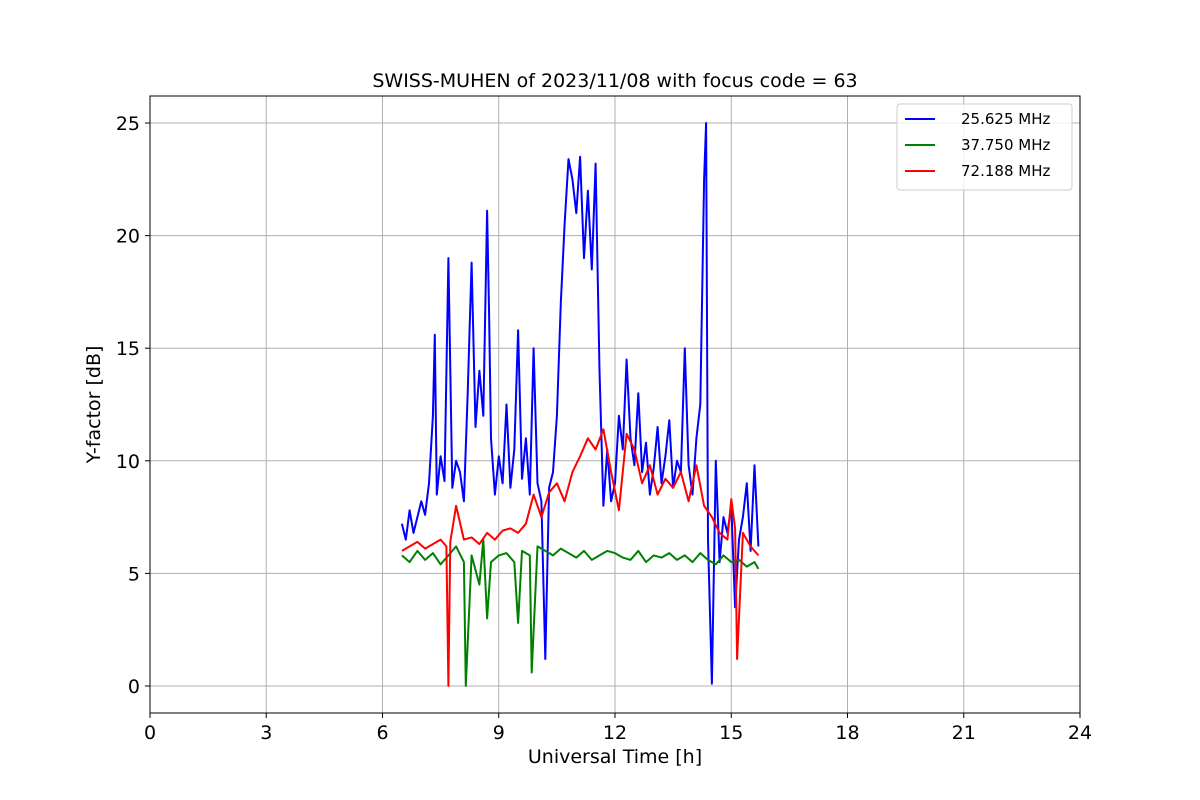 This screenshot has height=800, width=1200. Describe the element at coordinates (1005, 171) in the screenshot. I see `legend-label: 72.188 MHz` at that location.